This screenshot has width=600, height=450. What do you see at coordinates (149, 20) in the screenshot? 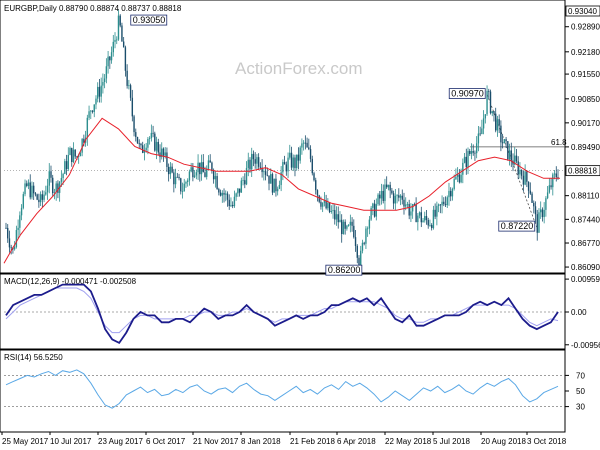
I see `annotation-box` at bounding box center [149, 20].